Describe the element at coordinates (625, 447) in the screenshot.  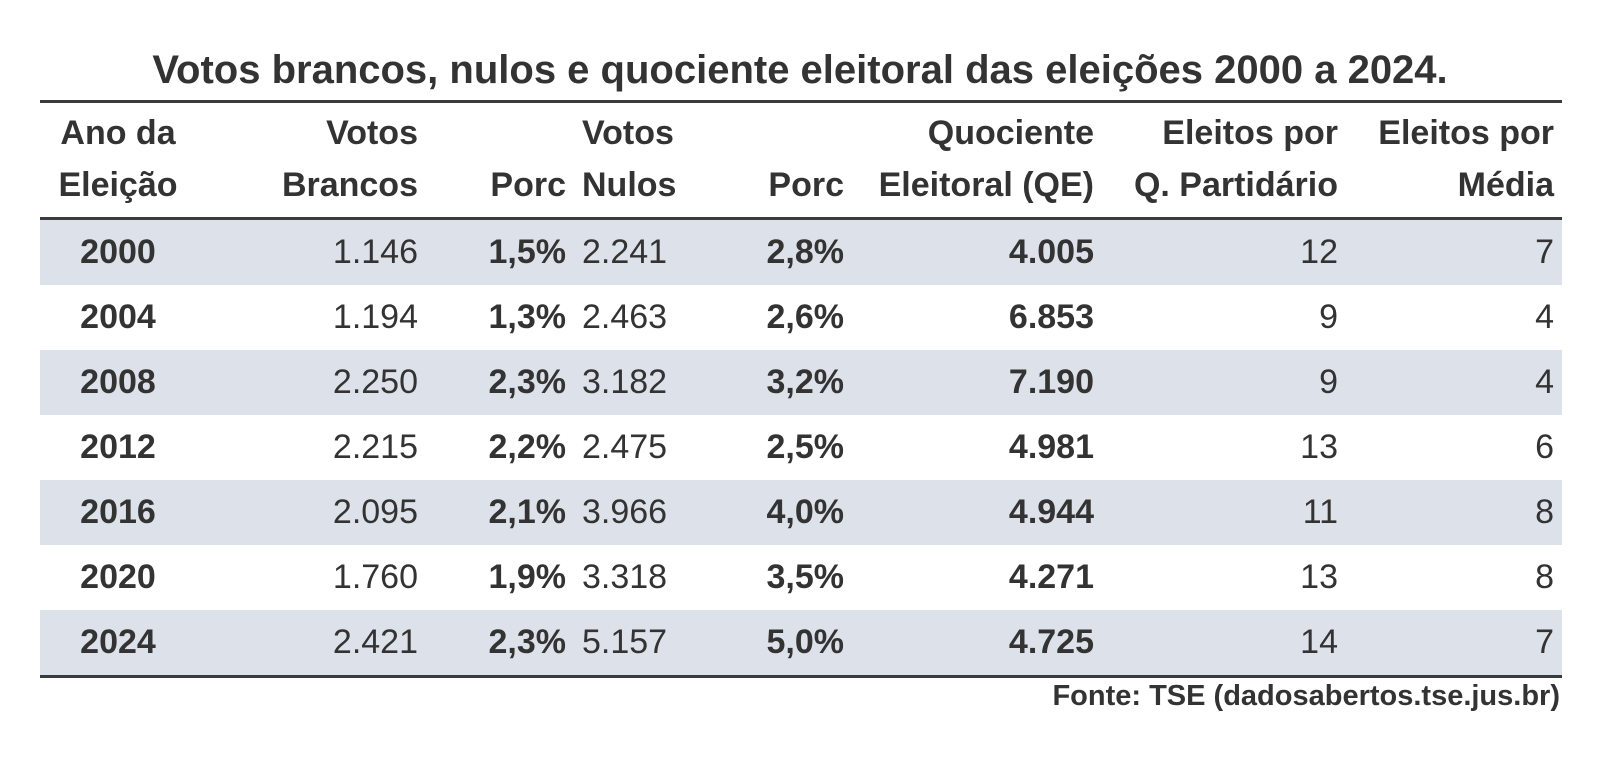
I see `cell-nulos: 2.475` at that location.